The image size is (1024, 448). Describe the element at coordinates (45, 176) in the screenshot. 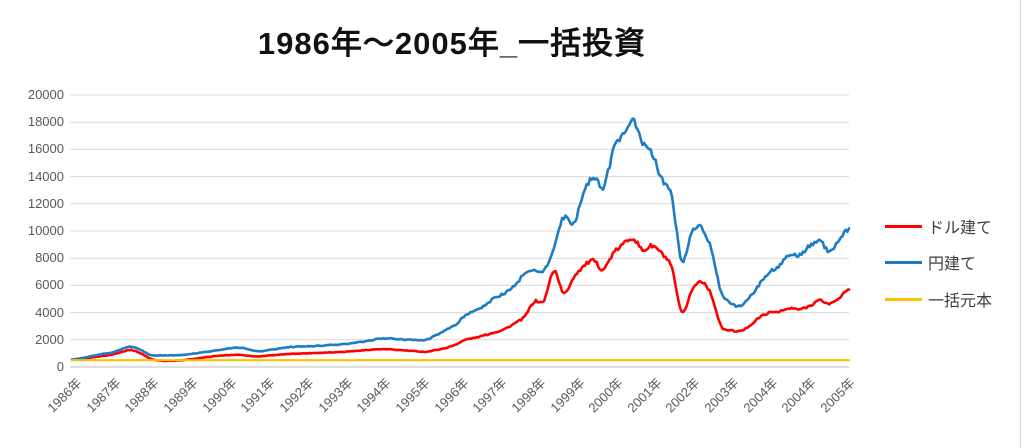

I see `y-axis-tick-label: 14000` at that location.